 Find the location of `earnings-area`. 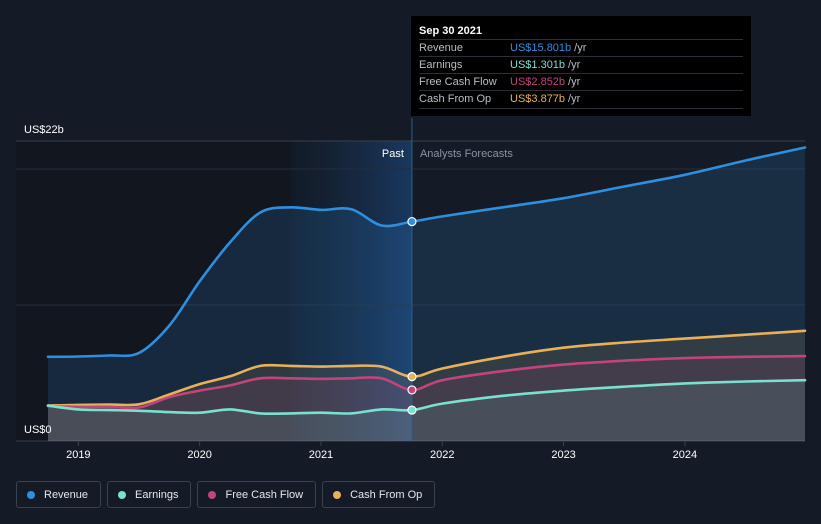

earnings-area is located at coordinates (426, 410).